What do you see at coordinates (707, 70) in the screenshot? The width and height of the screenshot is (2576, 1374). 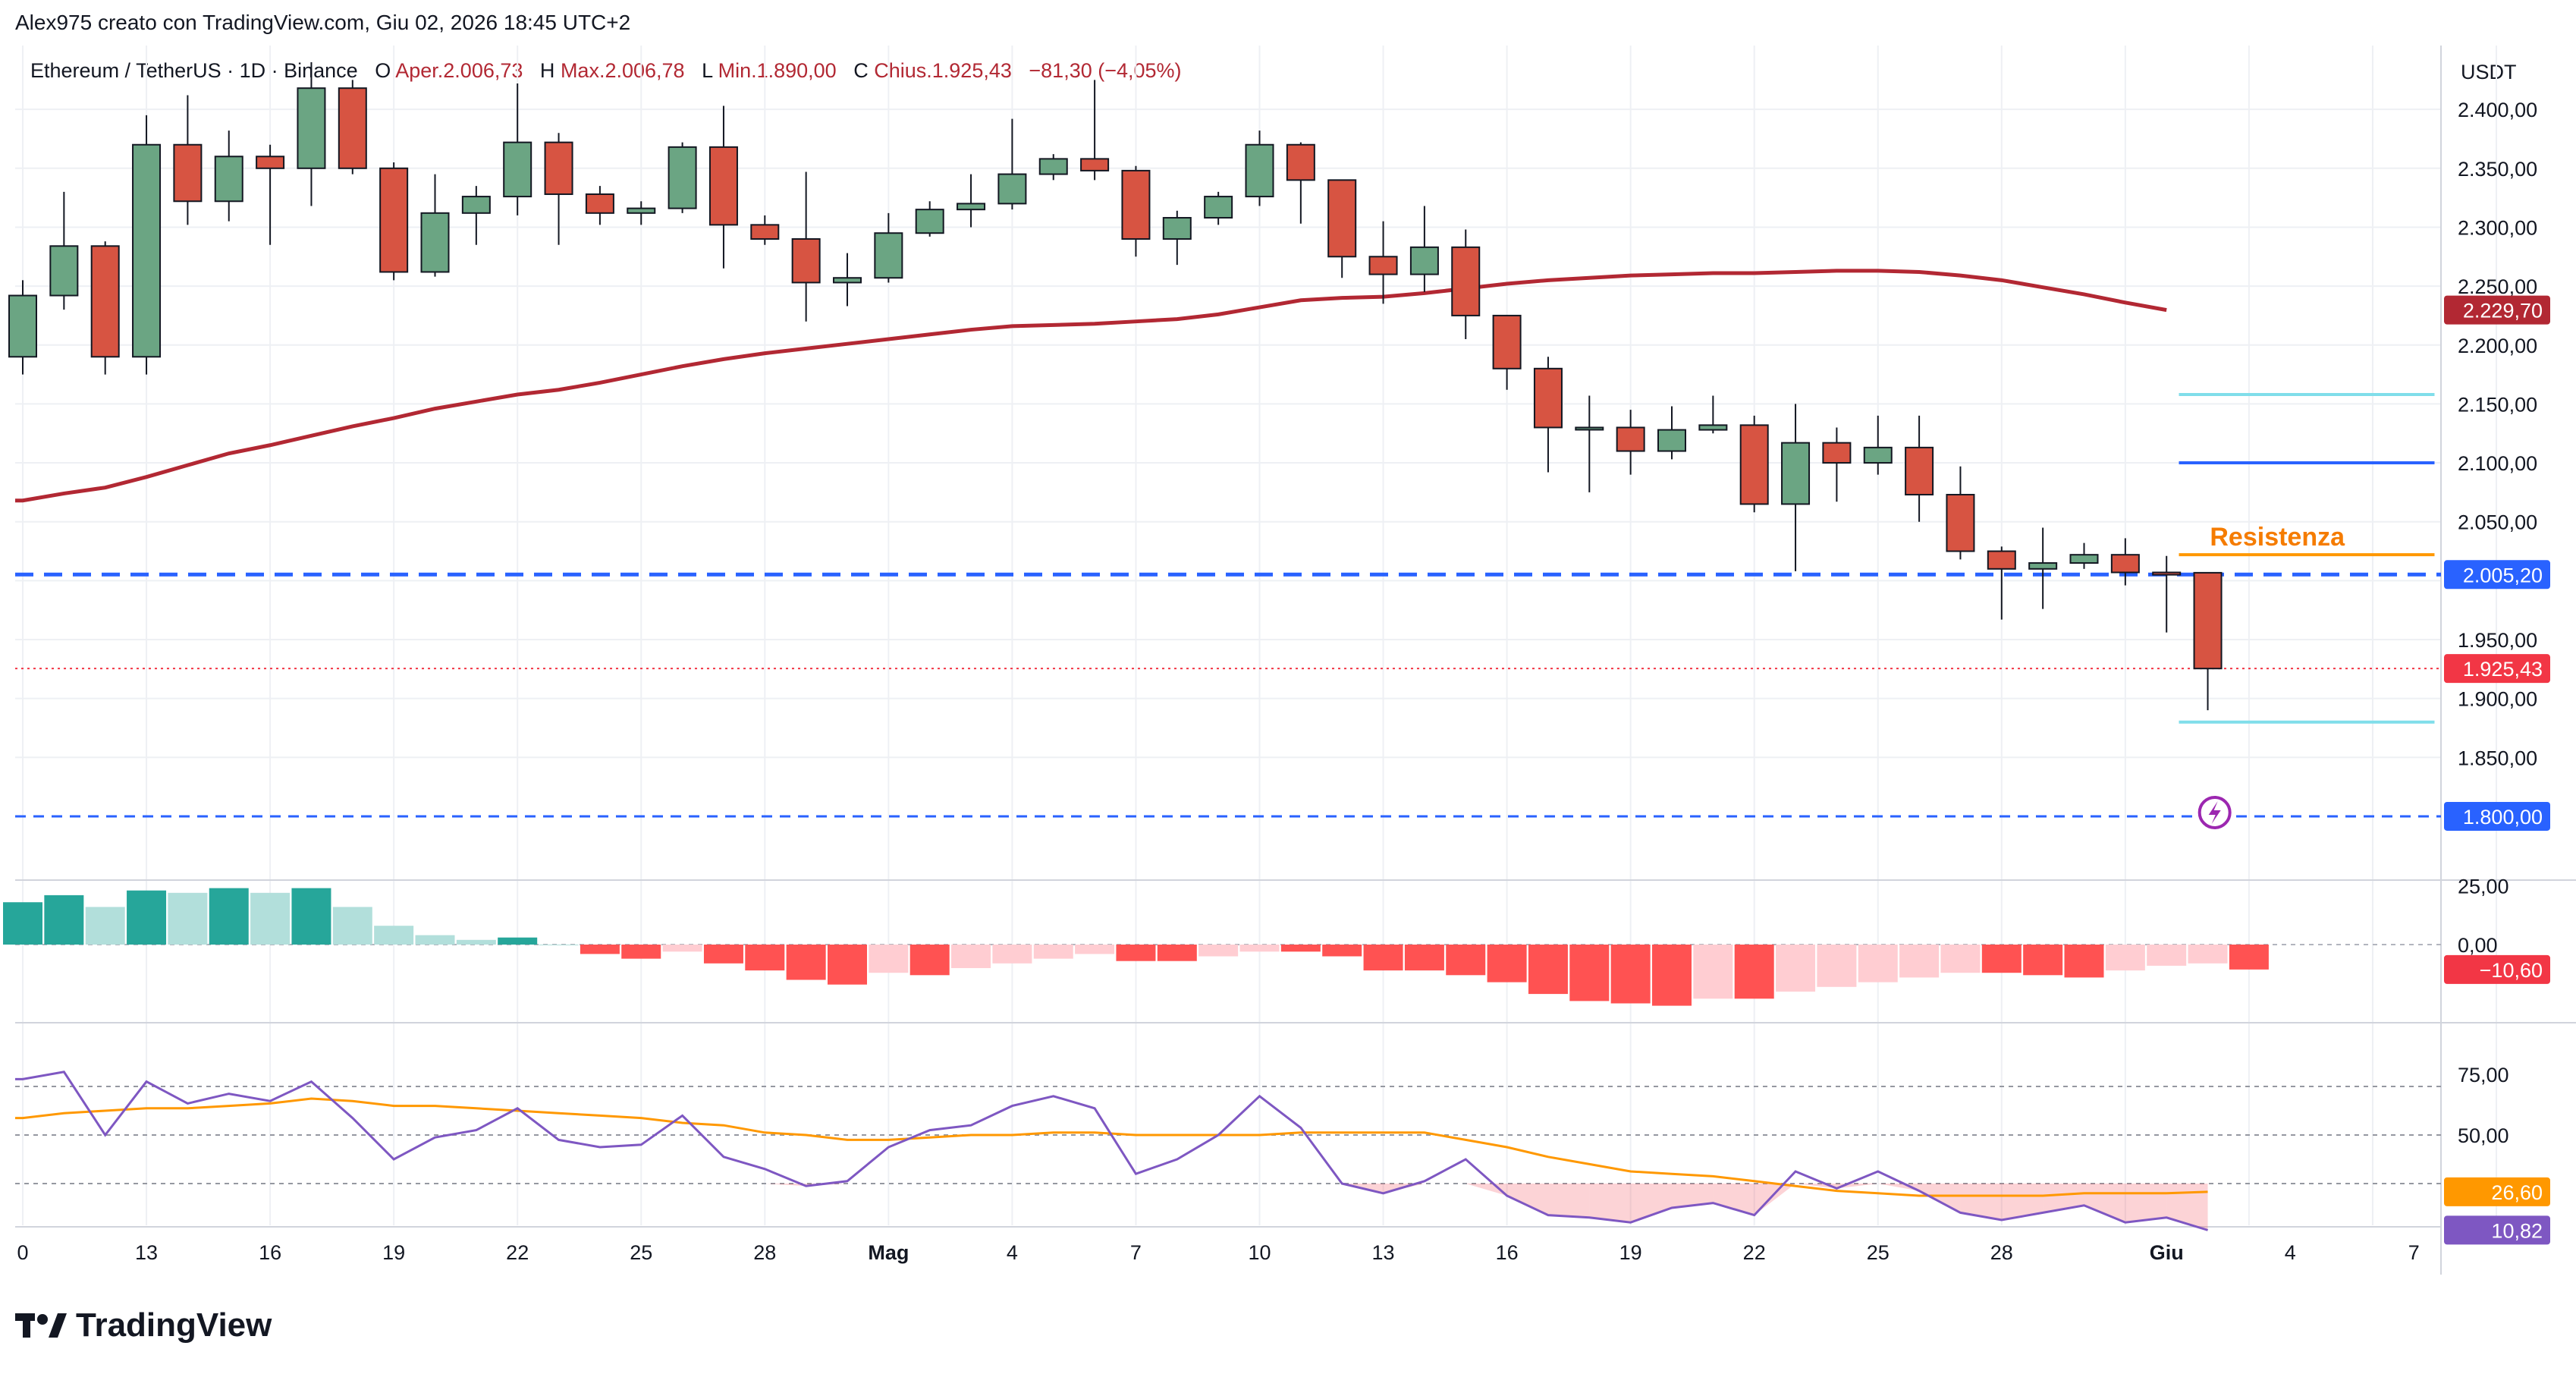 I see `low-label: L` at bounding box center [707, 70].